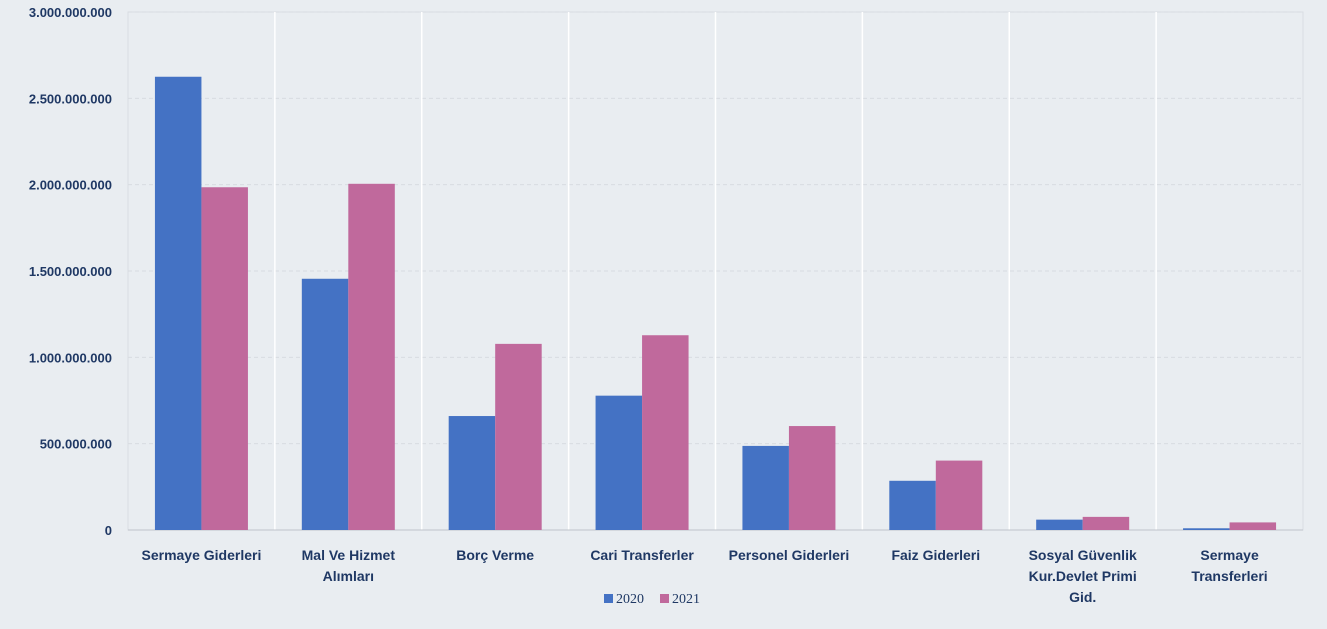 Image resolution: width=1327 pixels, height=629 pixels. What do you see at coordinates (70, 185) in the screenshot?
I see `y-tick-label: 2.000.000.000` at bounding box center [70, 185].